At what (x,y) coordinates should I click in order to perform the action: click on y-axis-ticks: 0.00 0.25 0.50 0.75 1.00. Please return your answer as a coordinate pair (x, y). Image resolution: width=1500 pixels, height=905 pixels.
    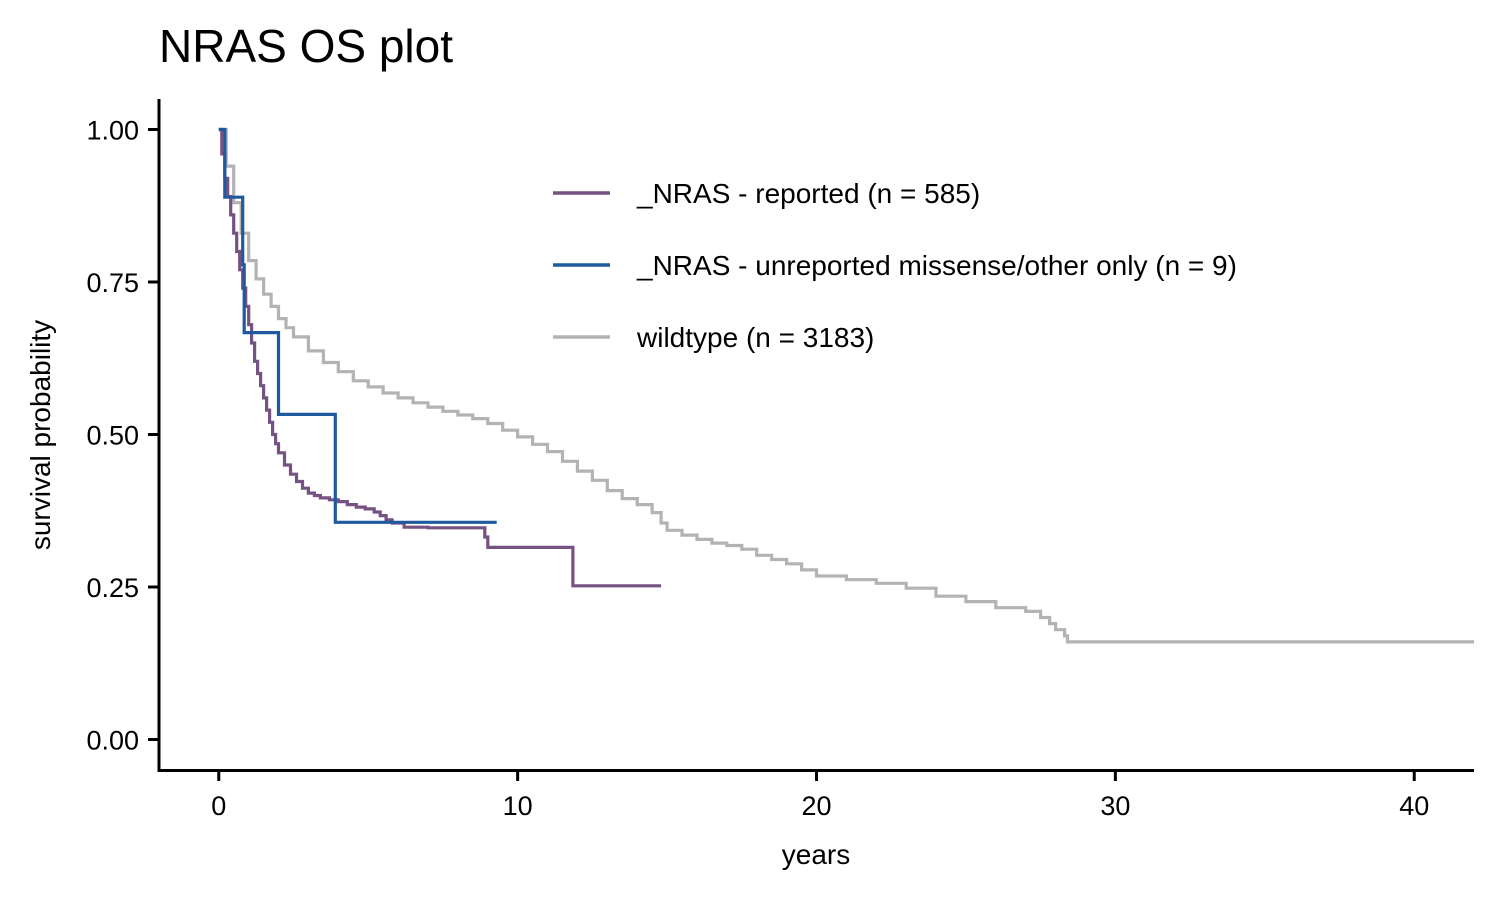
    Looking at the image, I should click on (122, 436).